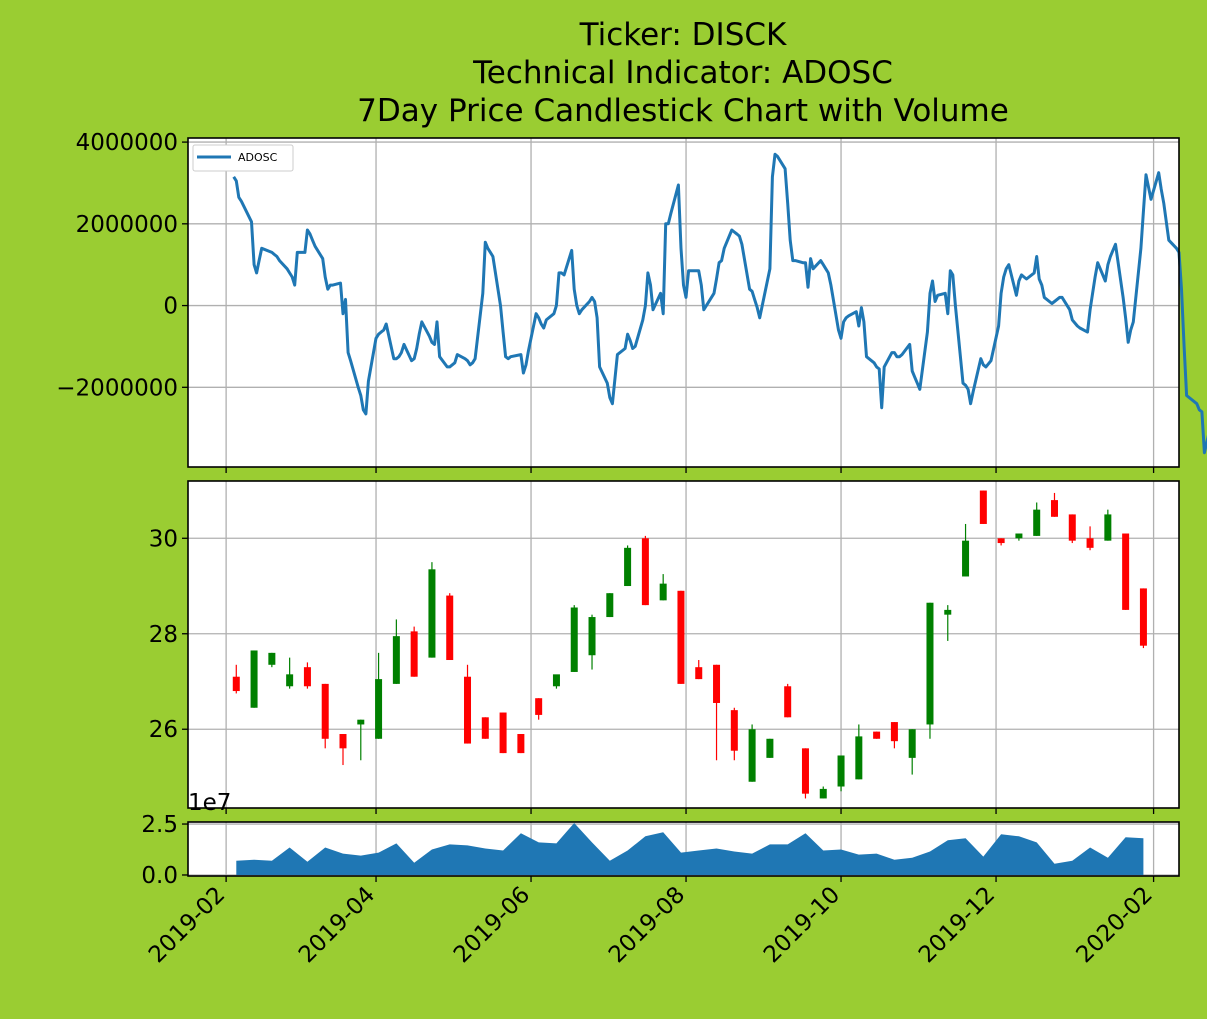 Image resolution: width=1207 pixels, height=1019 pixels. I want to click on volume-y-tick-label: 2.5, so click(159, 825).